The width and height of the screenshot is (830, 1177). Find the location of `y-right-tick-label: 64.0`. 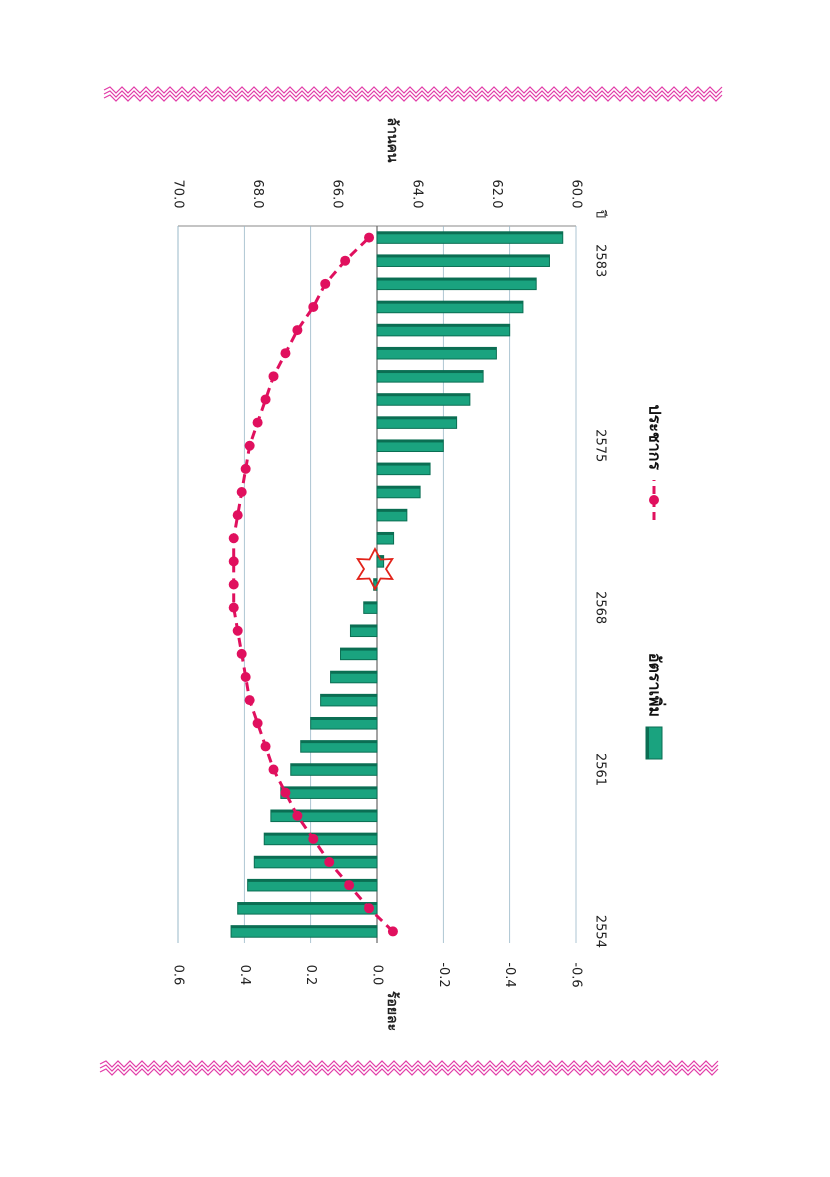

y-right-tick-label: 64.0 is located at coordinates (416, 194).